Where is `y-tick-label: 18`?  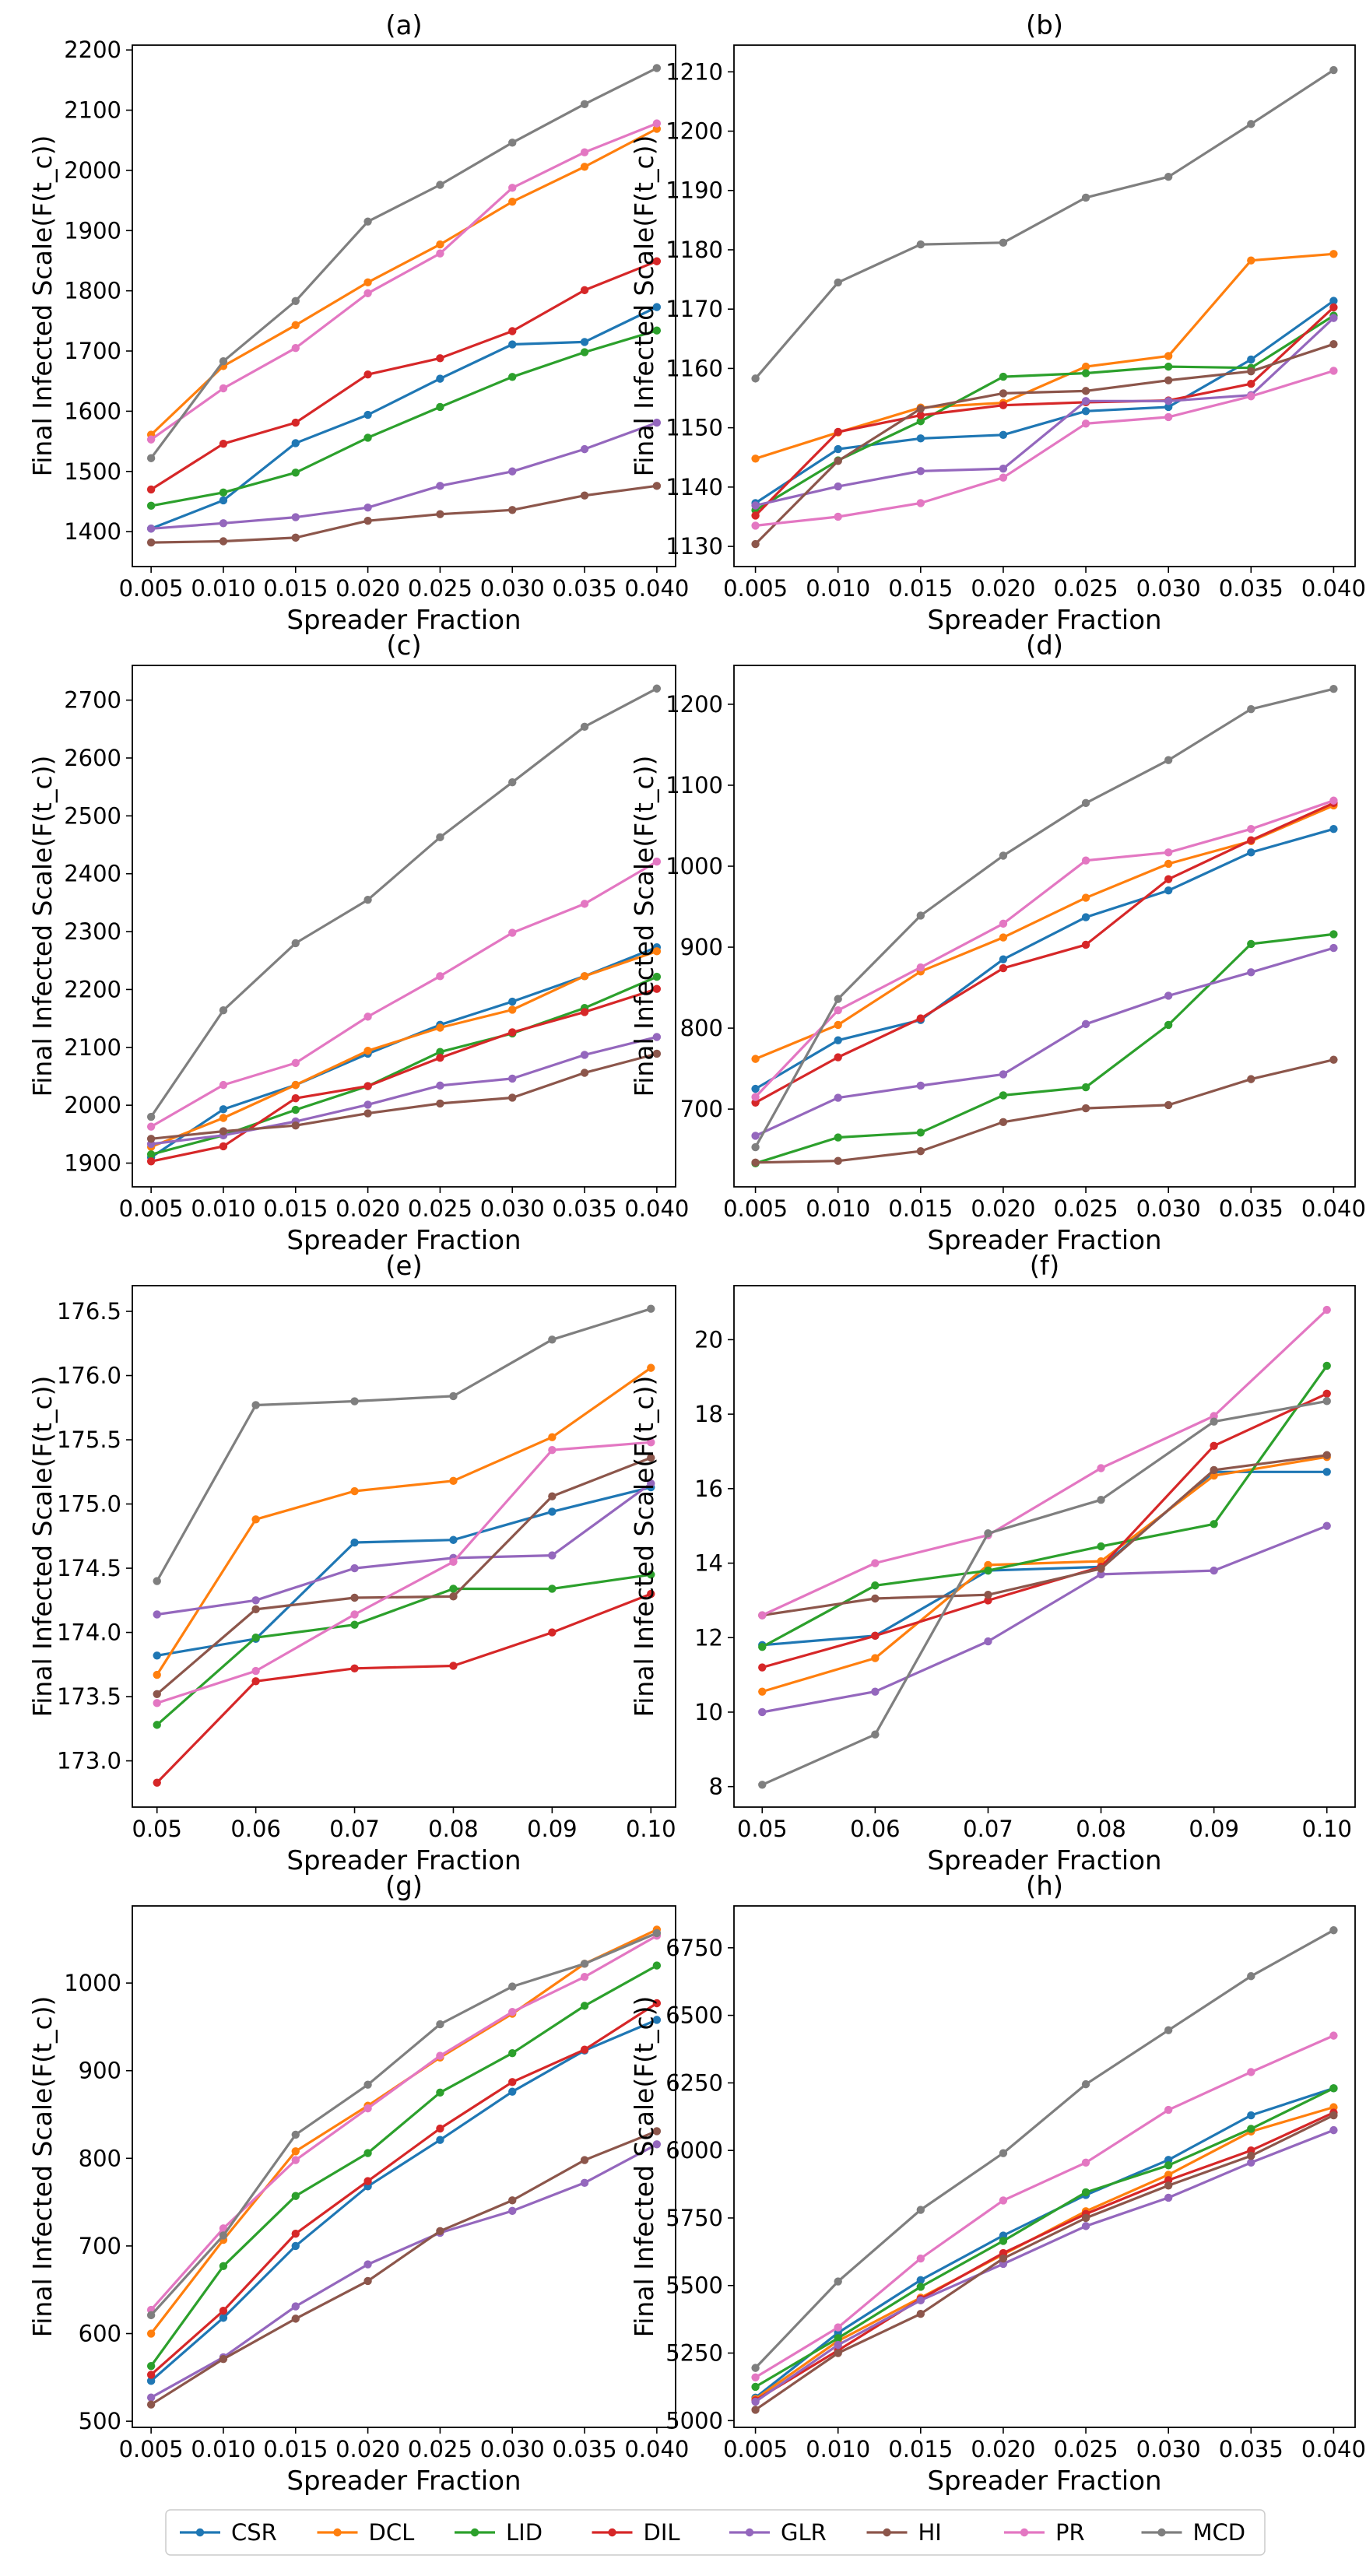 y-tick-label: 18 is located at coordinates (708, 1414).